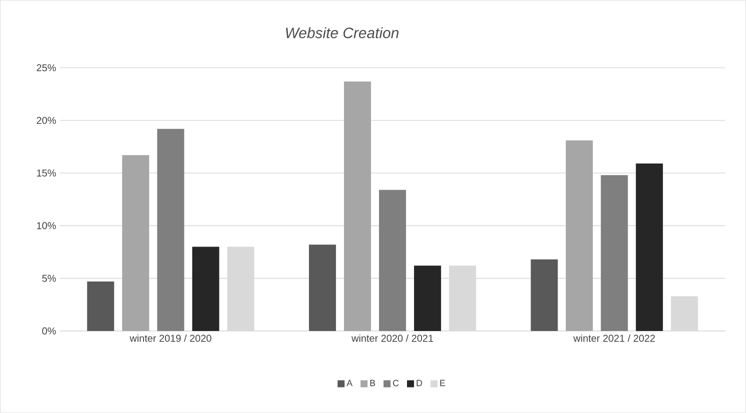 This screenshot has height=413, width=746. Describe the element at coordinates (395, 383) in the screenshot. I see `legend-label: C` at that location.